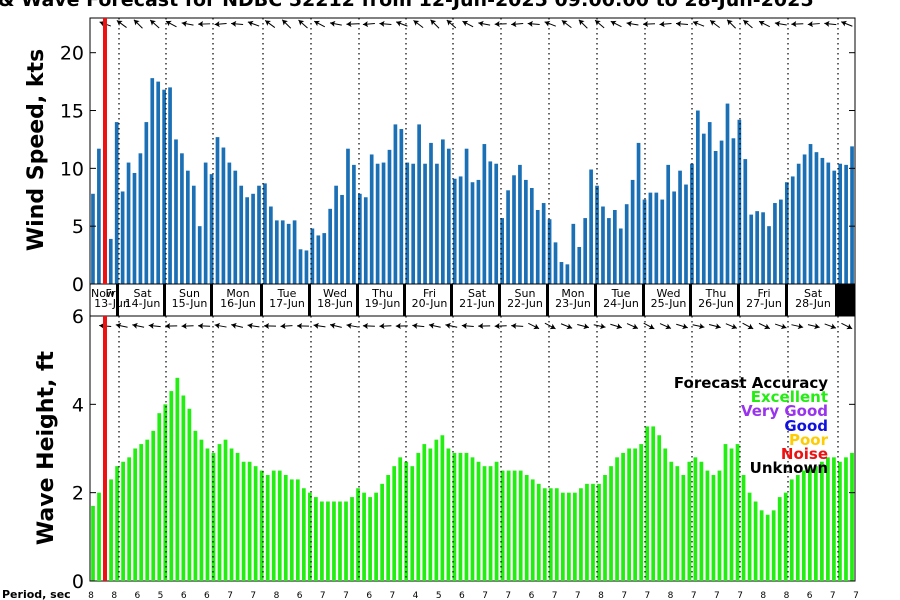  What do you see at coordinates (789, 397) in the screenshot?
I see `legend-excellent: Excellent` at bounding box center [789, 397].